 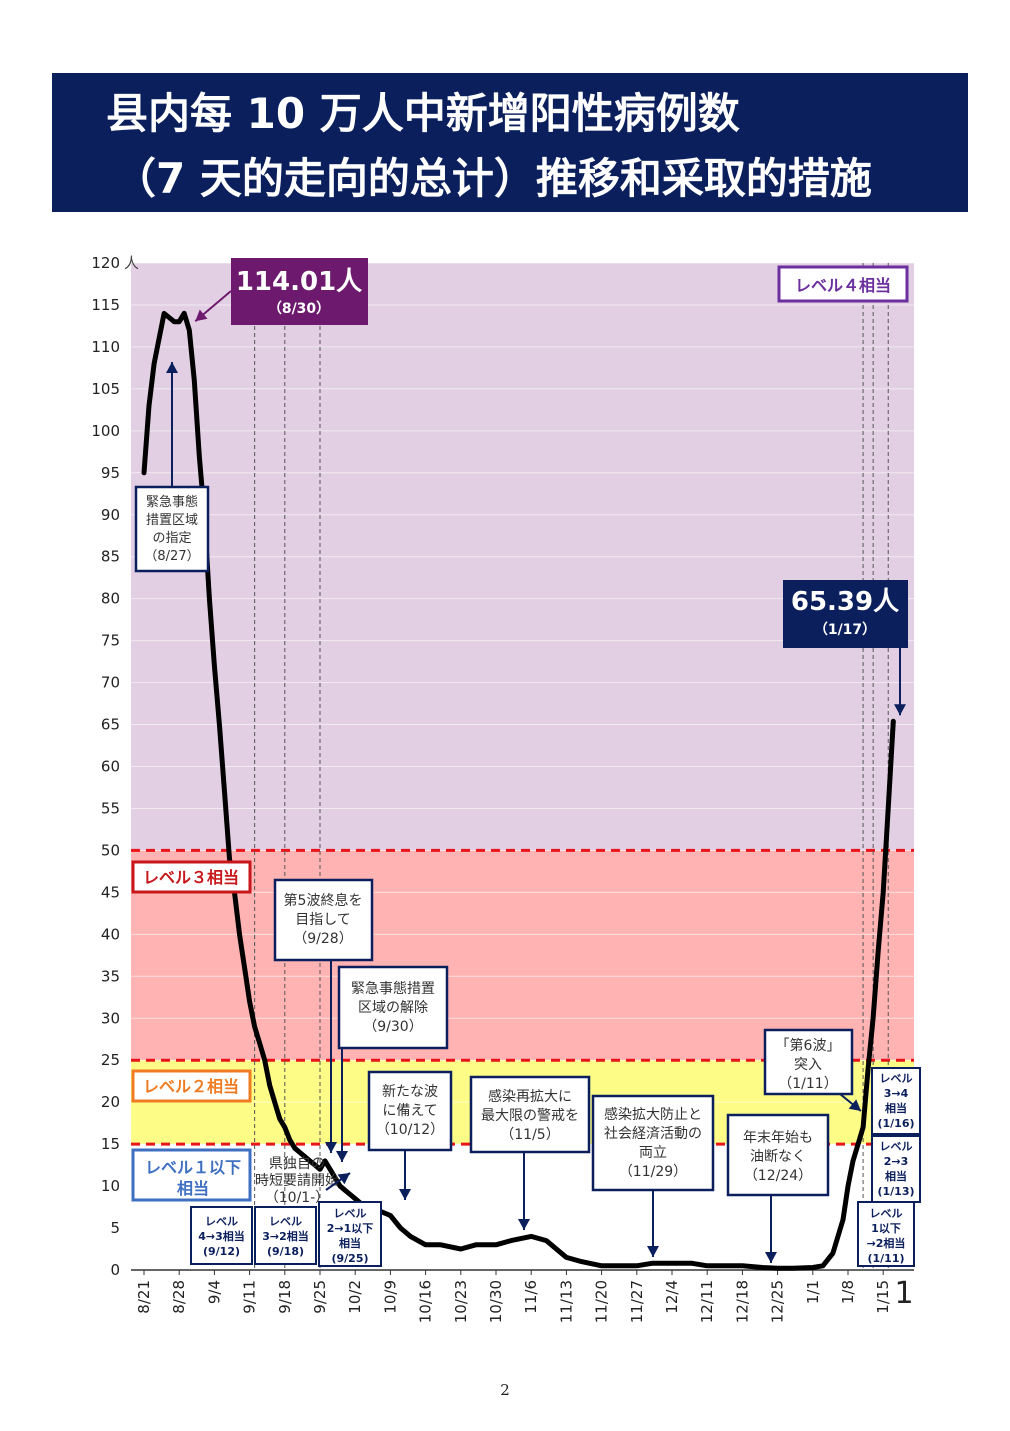 I want to click on y-tick-label: 50, so click(x=110, y=850).